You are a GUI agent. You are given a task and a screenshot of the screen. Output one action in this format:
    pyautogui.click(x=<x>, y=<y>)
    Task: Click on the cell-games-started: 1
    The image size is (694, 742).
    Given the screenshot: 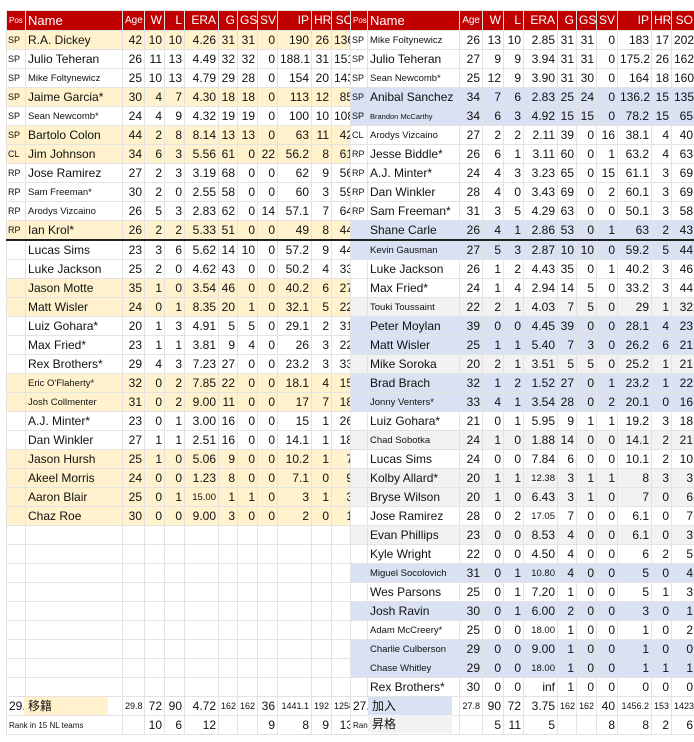 What is the action you would take?
    pyautogui.click(x=247, y=307)
    